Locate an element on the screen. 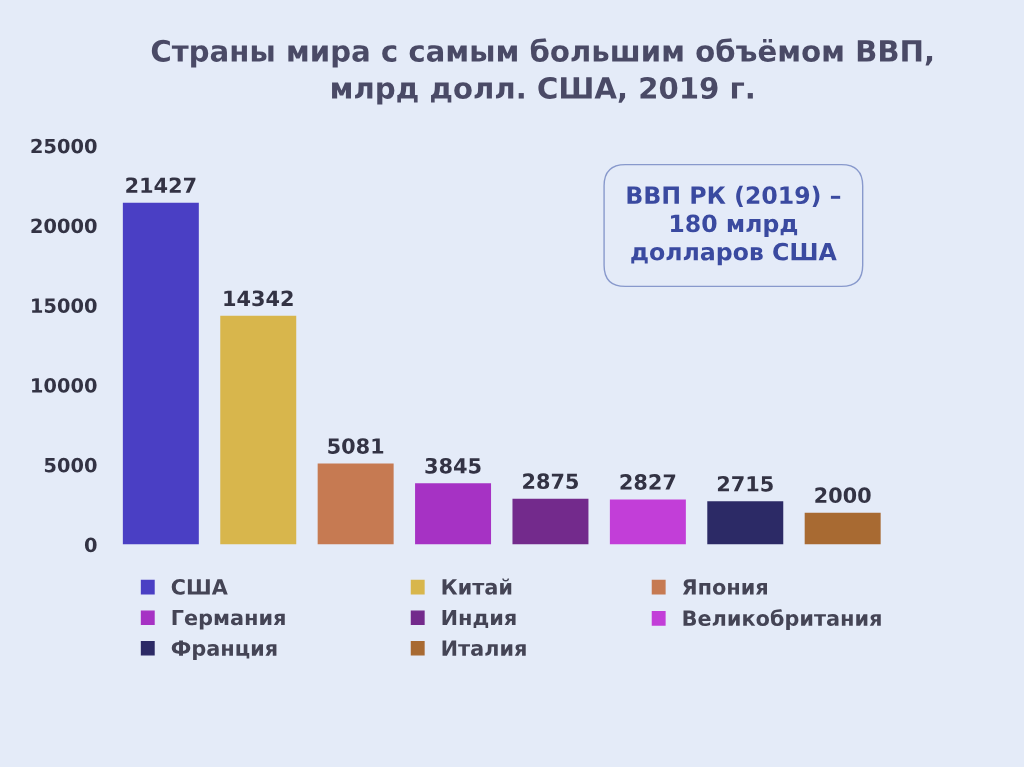 This screenshot has height=767, width=1024. legend-label: Япония is located at coordinates (724, 587).